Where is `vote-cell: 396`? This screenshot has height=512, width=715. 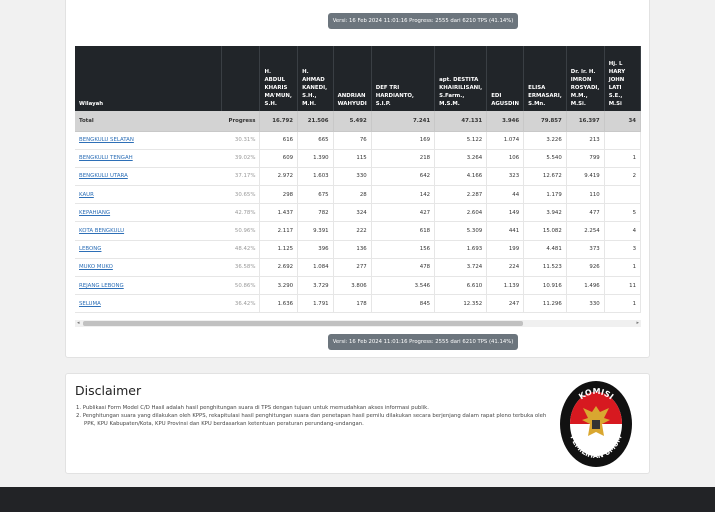 vote-cell: 396 is located at coordinates (315, 249).